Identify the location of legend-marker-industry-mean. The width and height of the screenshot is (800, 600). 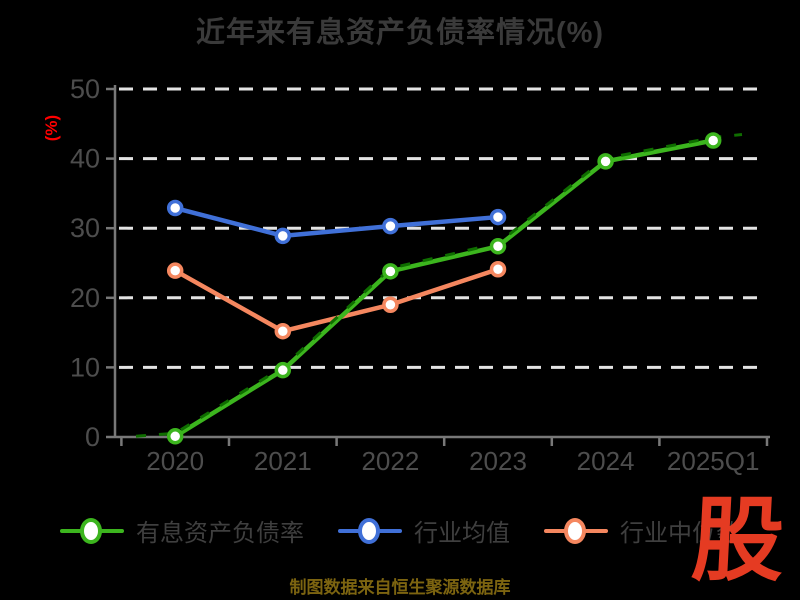
(370, 531).